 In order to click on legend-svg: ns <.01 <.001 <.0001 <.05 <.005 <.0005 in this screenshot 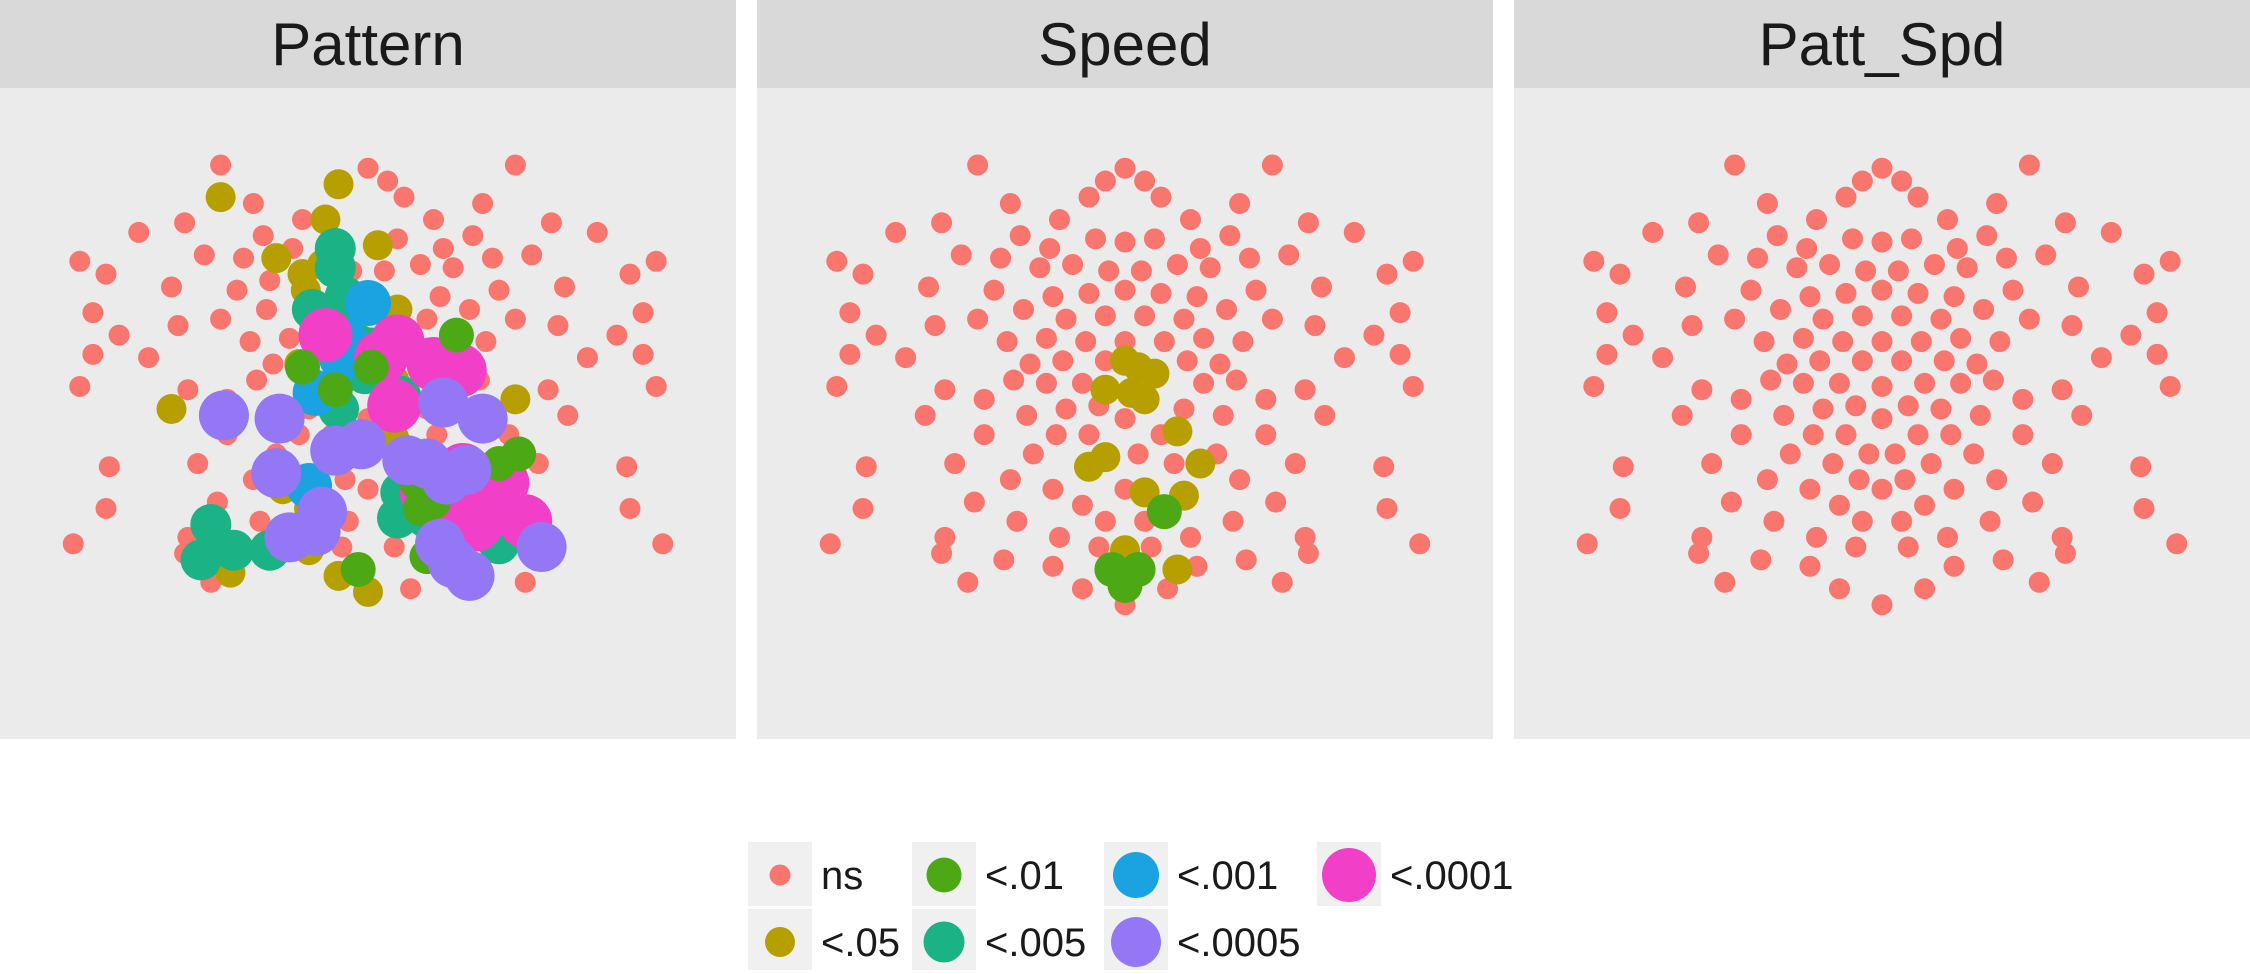, I will do `click(1130, 906)`.